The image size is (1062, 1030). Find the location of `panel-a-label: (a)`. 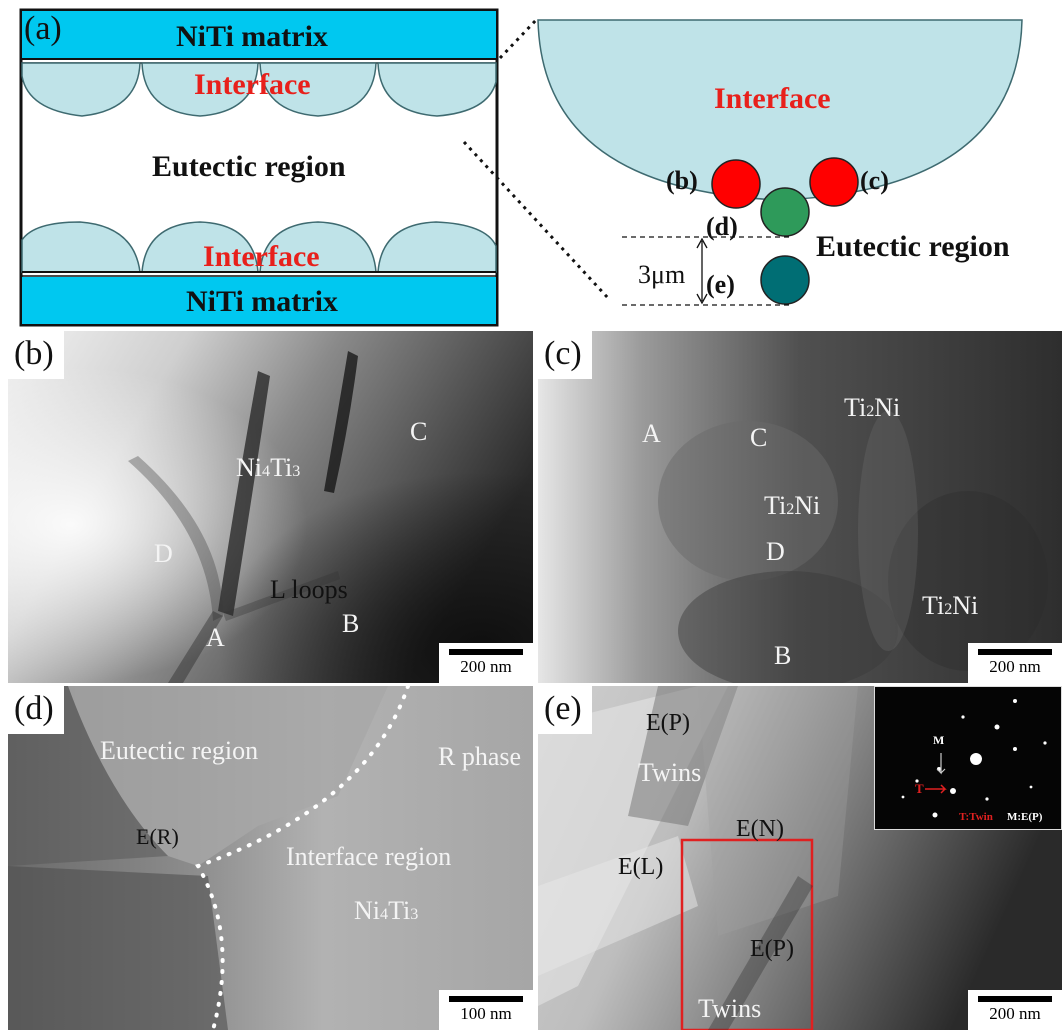

panel-a-label: (a) is located at coordinates (43, 28).